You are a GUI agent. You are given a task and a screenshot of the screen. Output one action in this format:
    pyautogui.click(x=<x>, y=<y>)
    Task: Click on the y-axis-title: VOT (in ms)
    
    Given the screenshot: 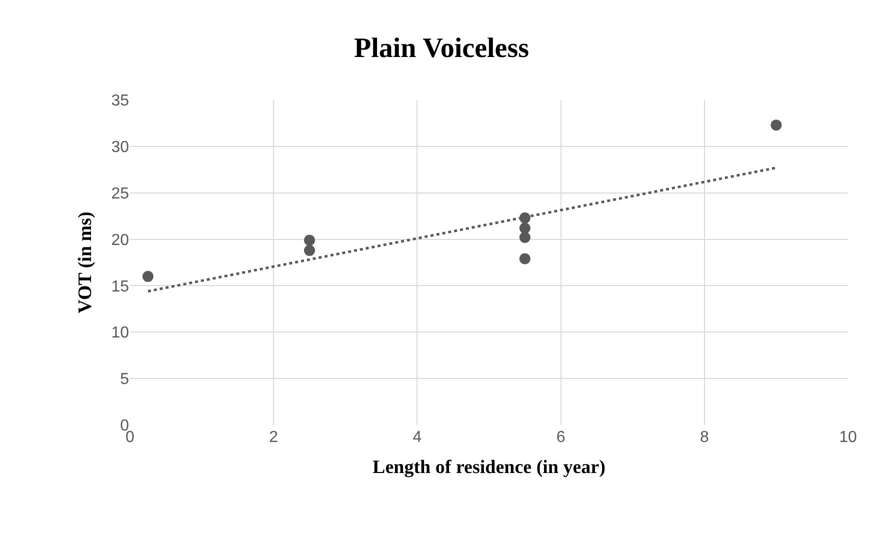 What is the action you would take?
    pyautogui.click(x=85, y=263)
    